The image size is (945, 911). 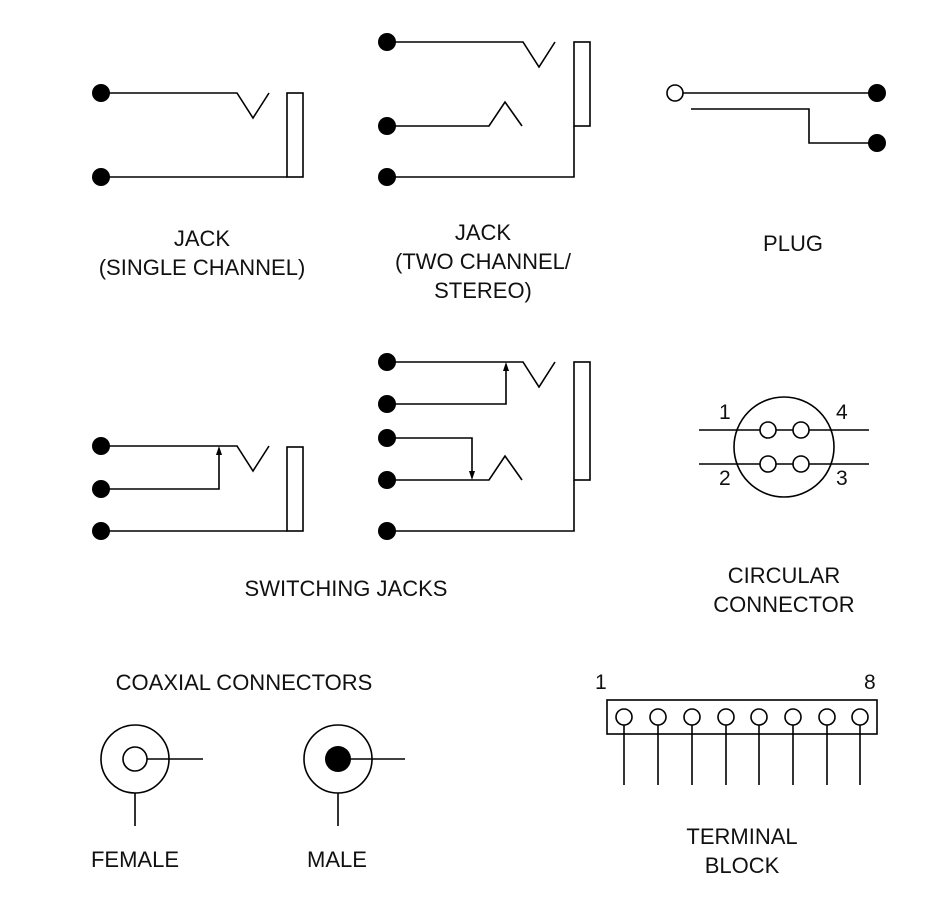 I want to click on switching-jack-stereo-symbol, so click(x=484, y=446).